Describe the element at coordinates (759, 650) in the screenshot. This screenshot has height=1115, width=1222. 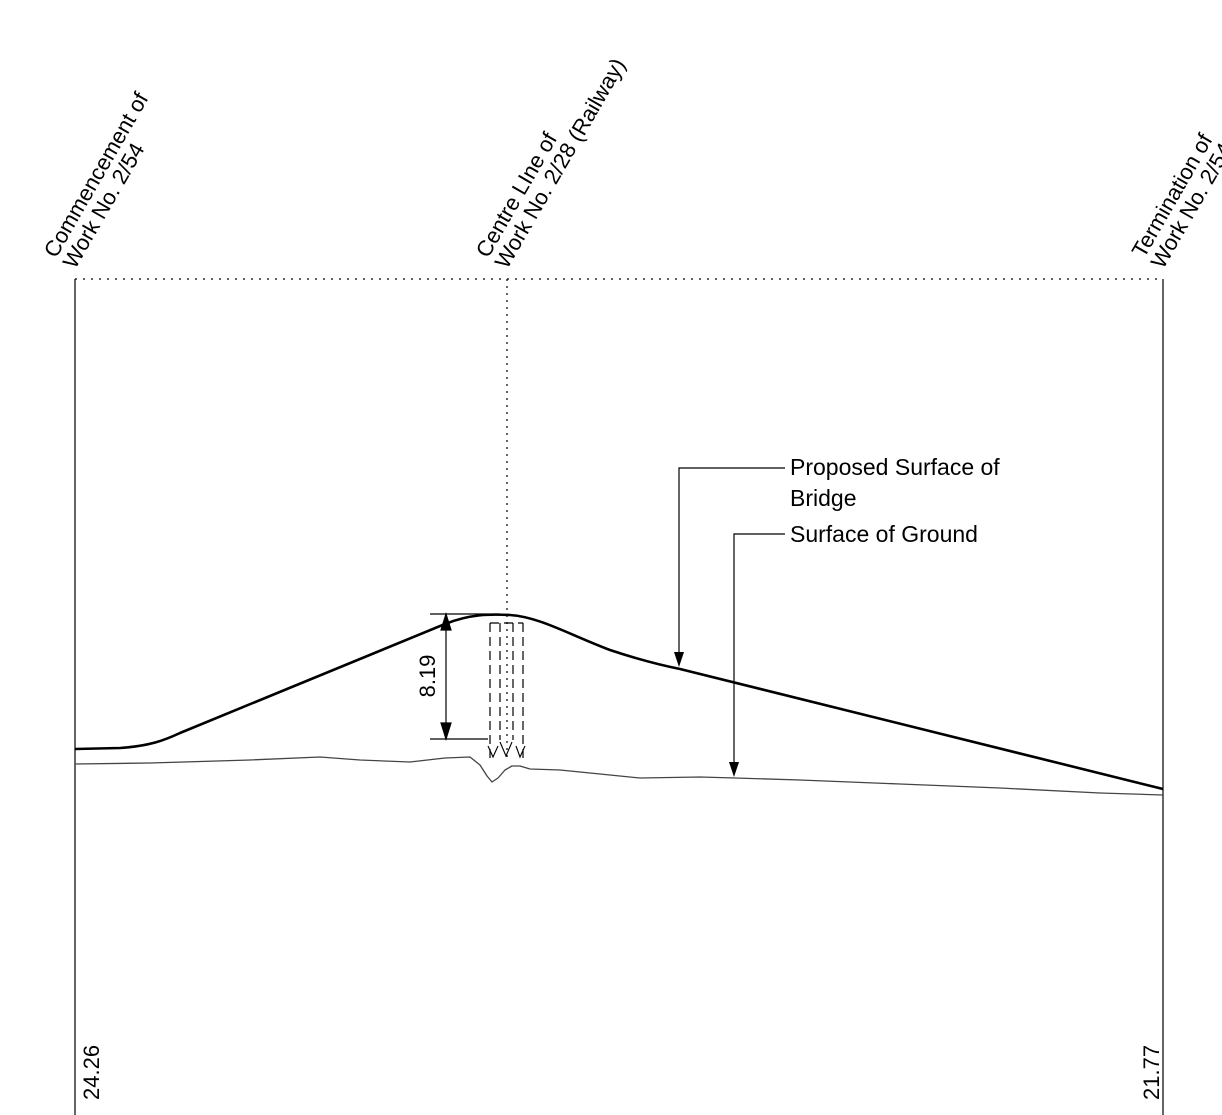
I see `ground-surface-leader` at that location.